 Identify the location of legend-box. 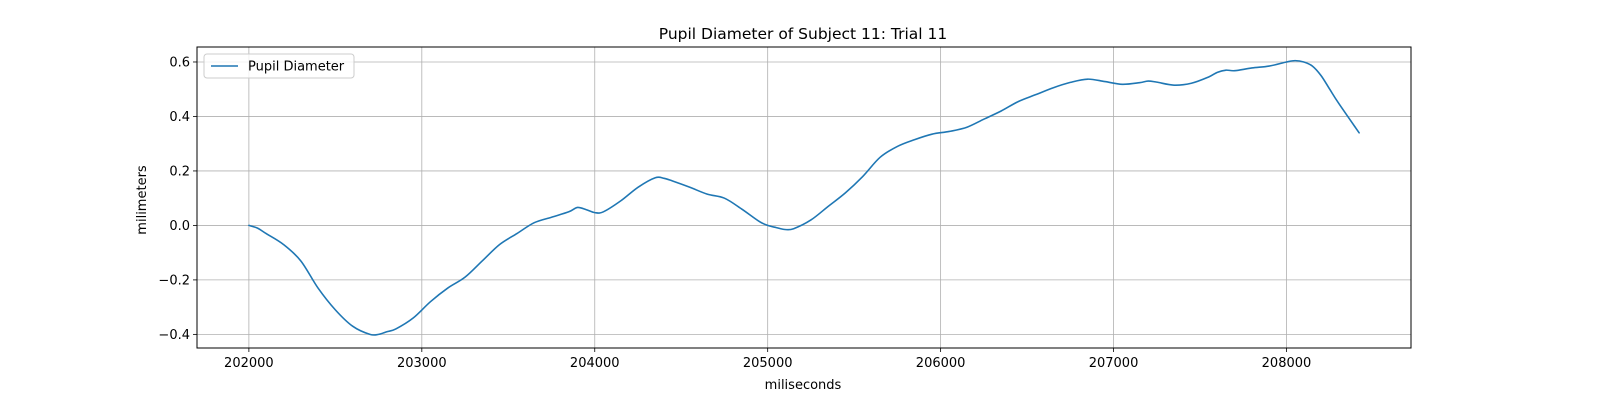
(279, 66).